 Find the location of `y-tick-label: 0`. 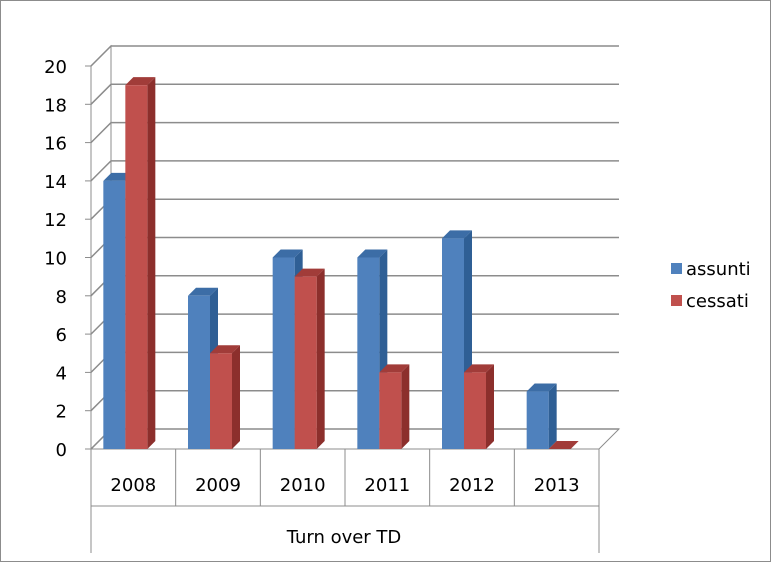

y-tick-label: 0 is located at coordinates (61, 450).